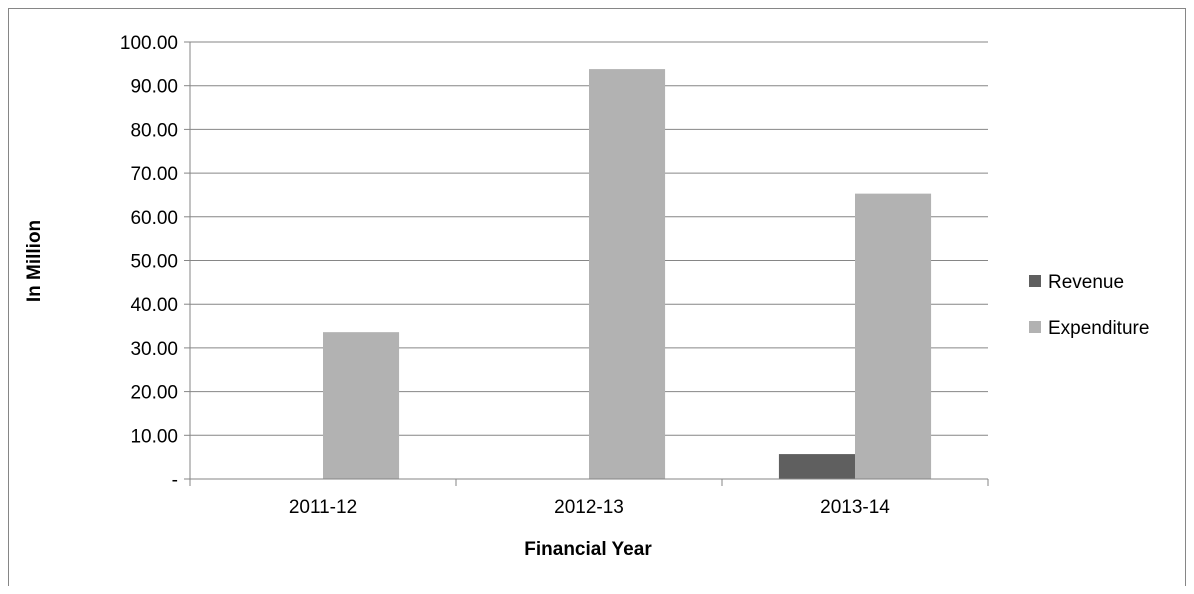 The image size is (1194, 594). Describe the element at coordinates (588, 549) in the screenshot. I see `x-axis-title: Financial Year` at that location.